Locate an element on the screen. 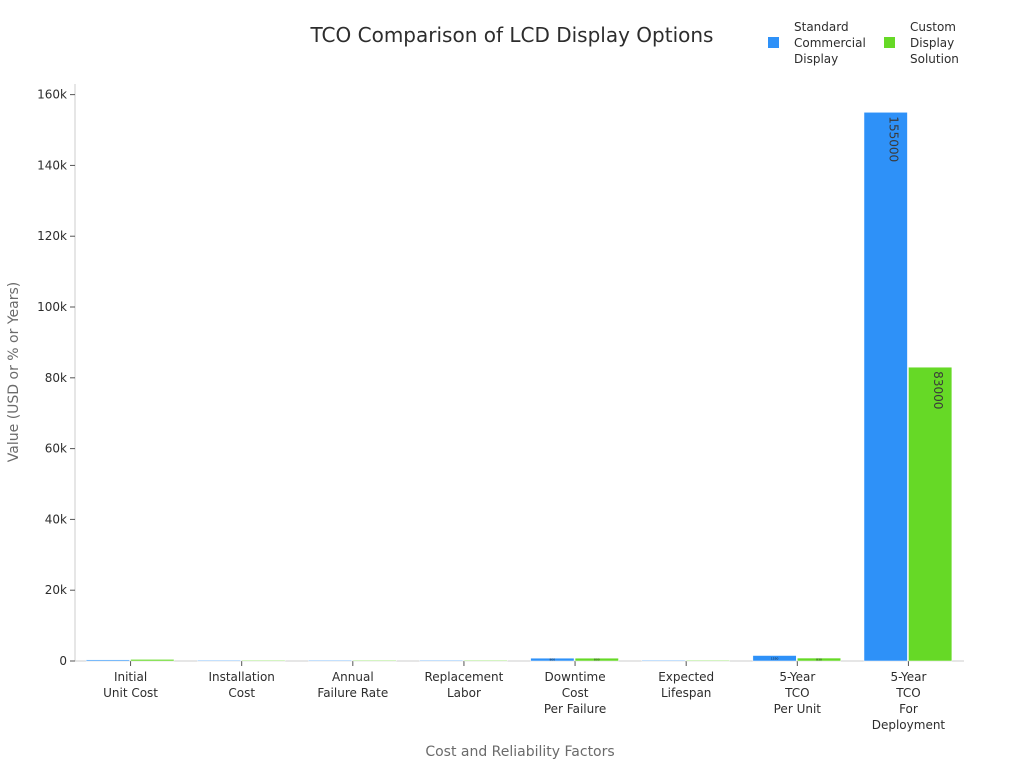  x-tick-label-line: Annual is located at coordinates (353, 677).